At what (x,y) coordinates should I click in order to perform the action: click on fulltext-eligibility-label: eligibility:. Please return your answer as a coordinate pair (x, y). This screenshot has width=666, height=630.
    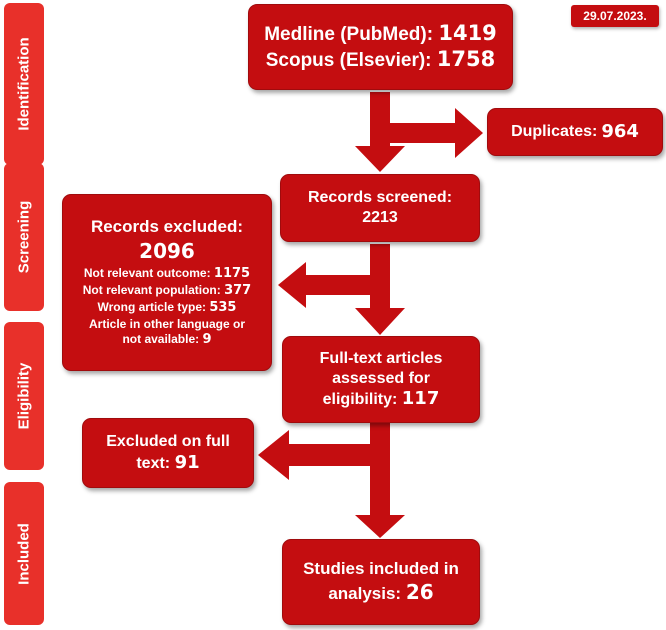
    Looking at the image, I should click on (362, 400).